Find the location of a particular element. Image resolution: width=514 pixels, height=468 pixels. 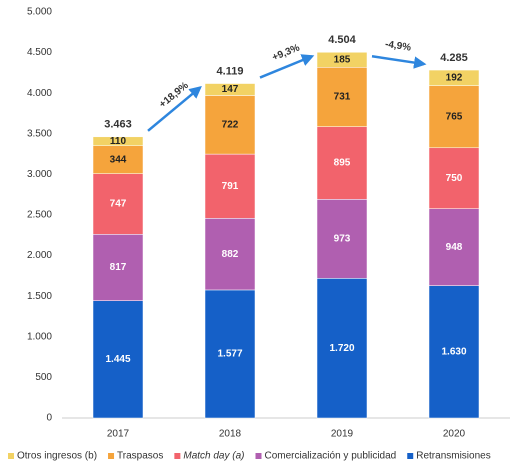

y-tick-label: 2.500 is located at coordinates (39, 215).